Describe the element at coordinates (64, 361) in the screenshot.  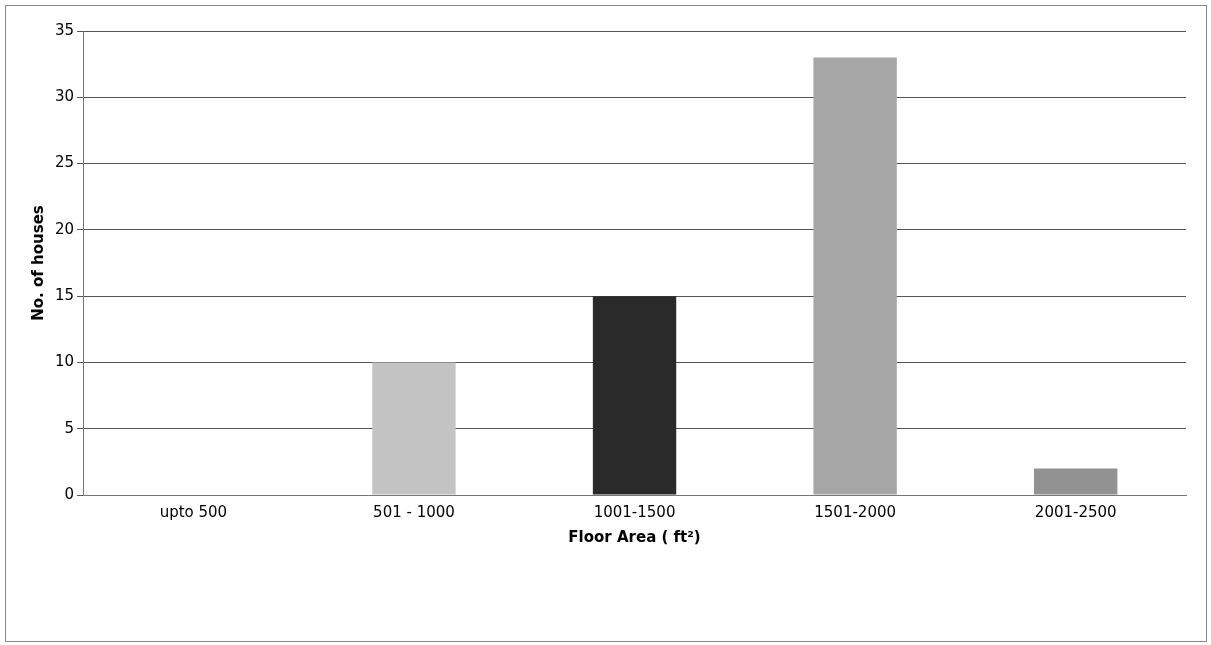
I see `y-tick-label: 10` at that location.